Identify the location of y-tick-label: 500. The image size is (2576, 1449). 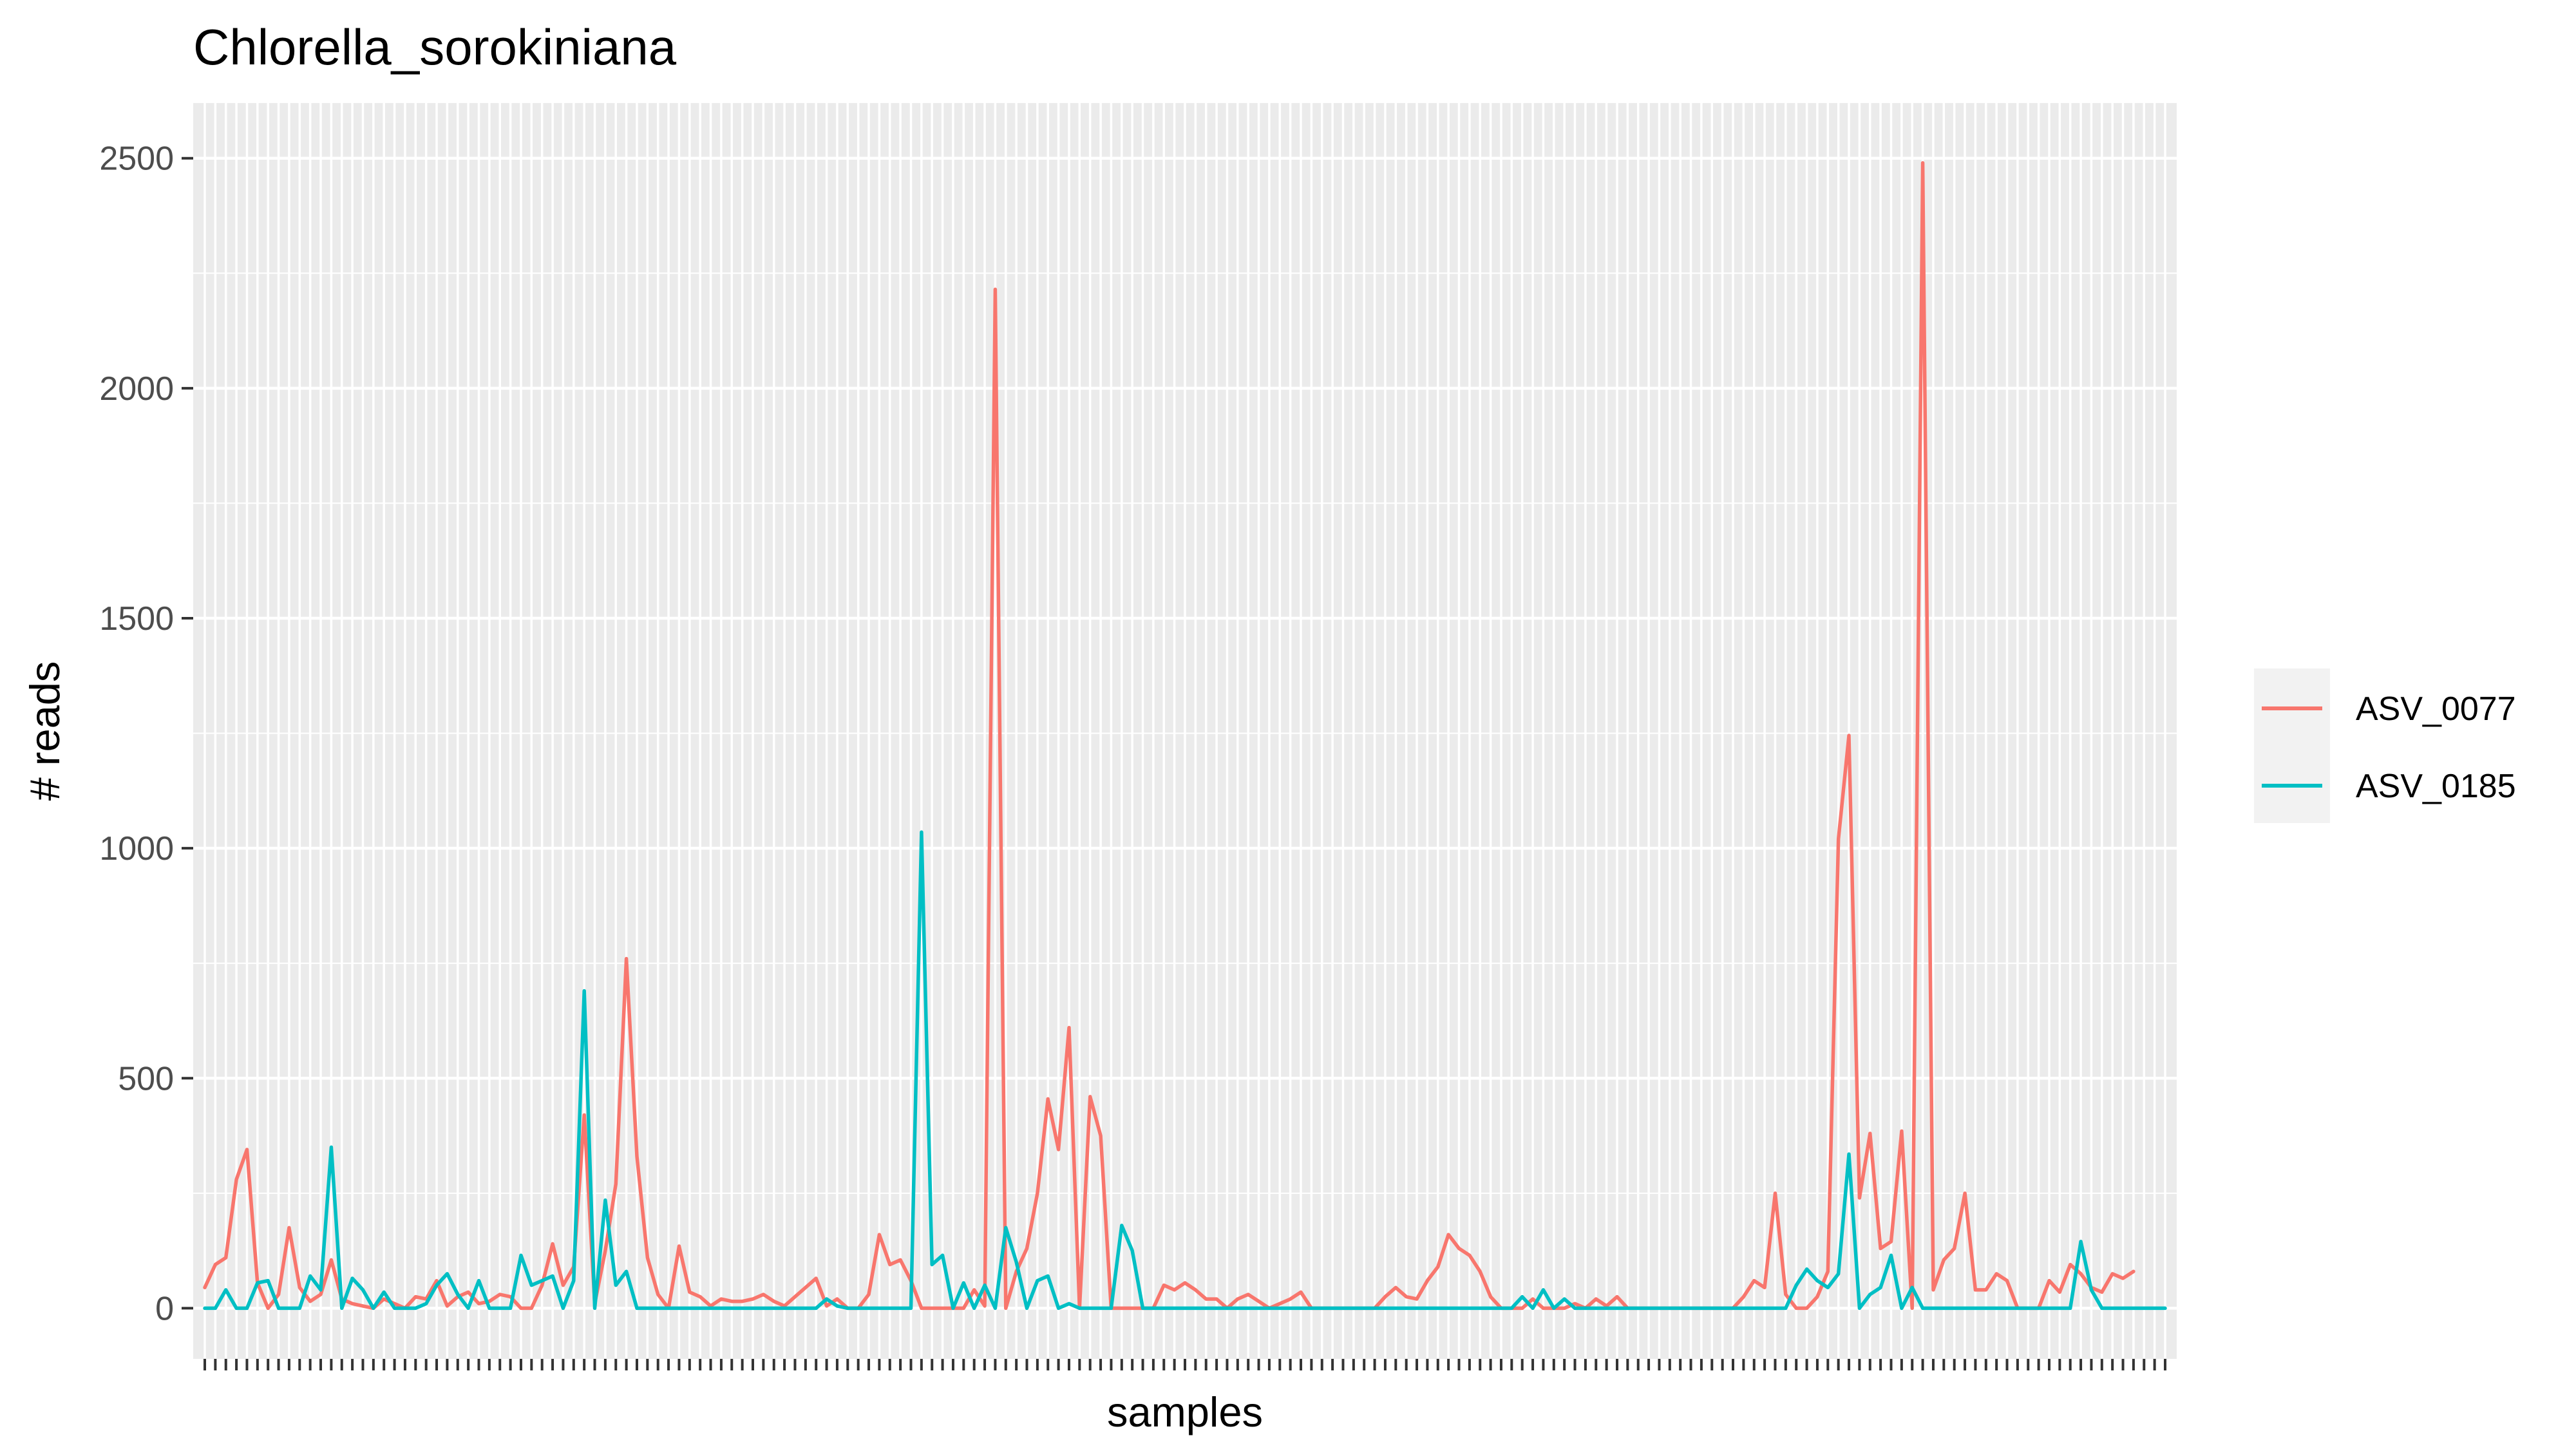
(146, 1078).